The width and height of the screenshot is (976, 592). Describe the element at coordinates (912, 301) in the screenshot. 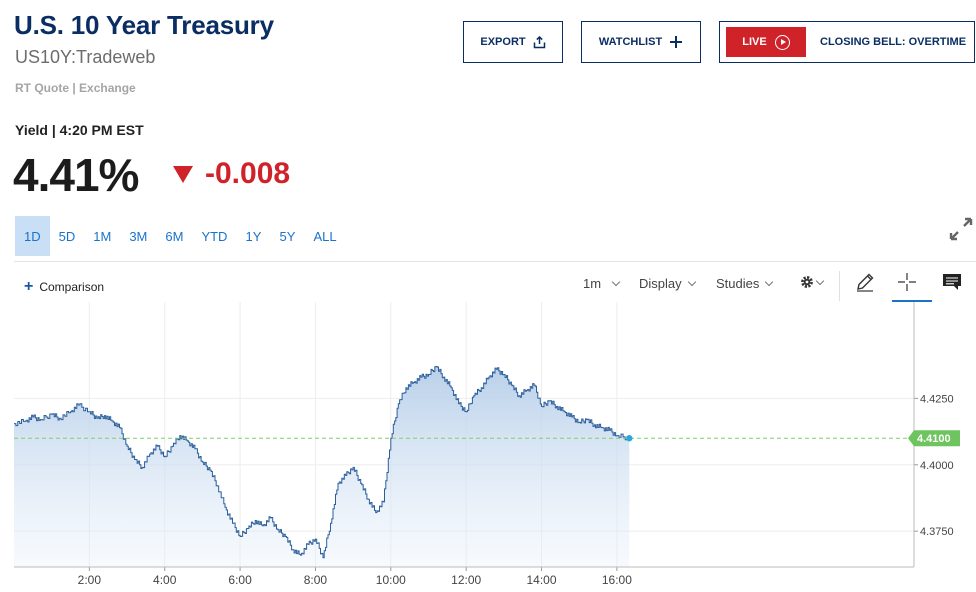

I see `crosshair-active-indicator` at that location.